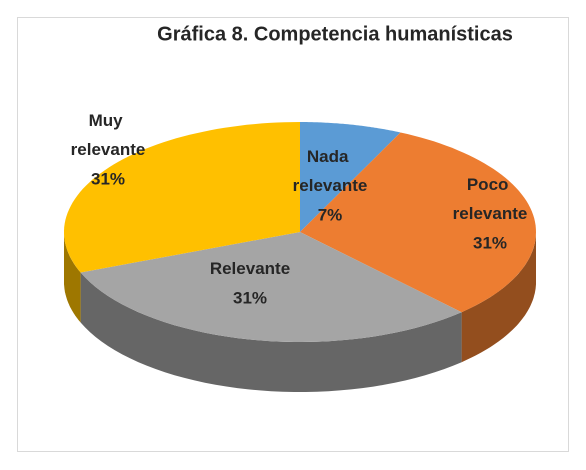 This screenshot has height=470, width=586. I want to click on data-label-category: Relevante, so click(250, 268).